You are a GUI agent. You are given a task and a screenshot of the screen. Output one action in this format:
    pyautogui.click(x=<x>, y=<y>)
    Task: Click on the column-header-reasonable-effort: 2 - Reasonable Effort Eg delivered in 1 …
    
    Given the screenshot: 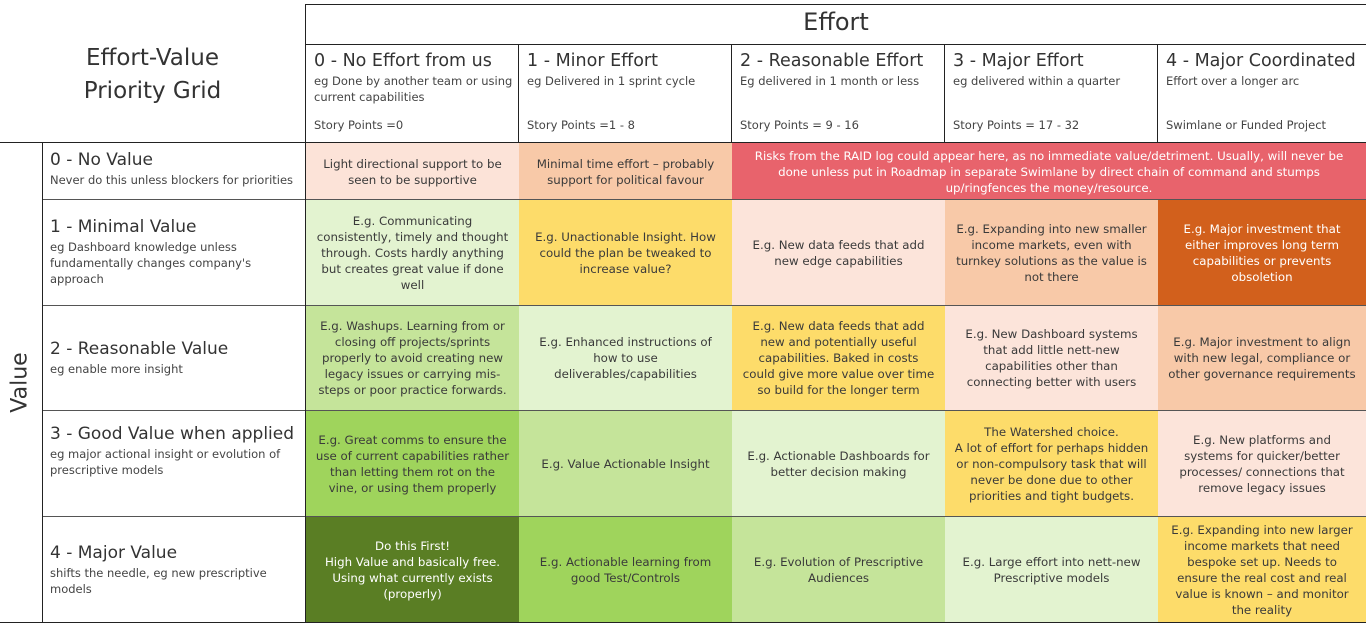 What is the action you would take?
    pyautogui.click(x=838, y=96)
    